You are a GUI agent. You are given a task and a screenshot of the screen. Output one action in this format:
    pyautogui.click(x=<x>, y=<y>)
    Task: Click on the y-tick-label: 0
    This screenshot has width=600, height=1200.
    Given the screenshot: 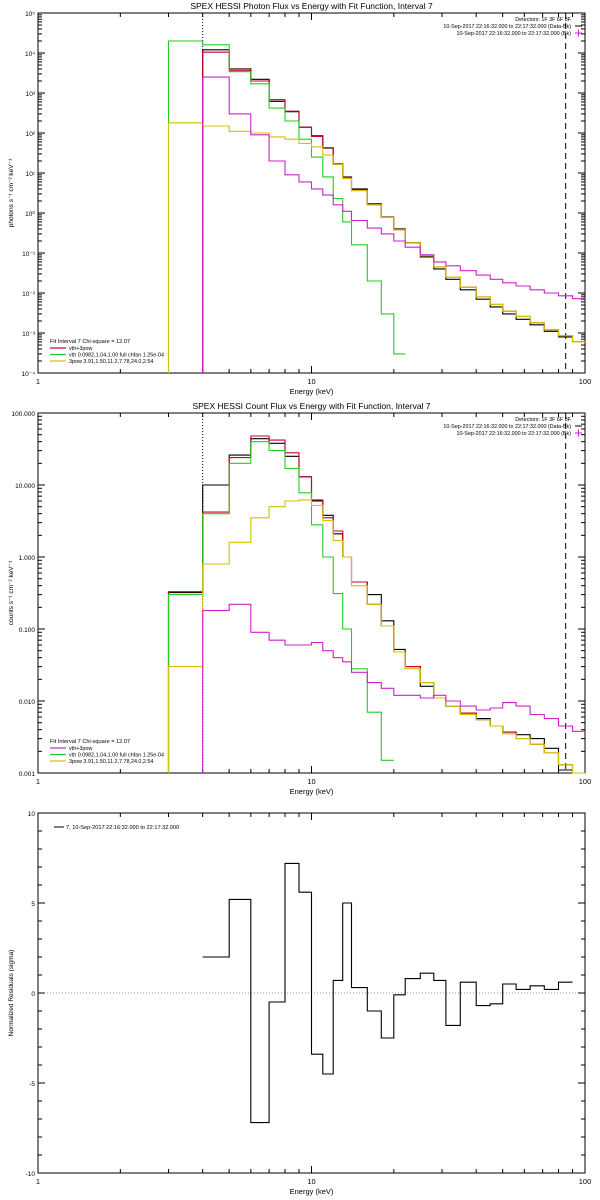 What is the action you would take?
    pyautogui.click(x=33, y=994)
    